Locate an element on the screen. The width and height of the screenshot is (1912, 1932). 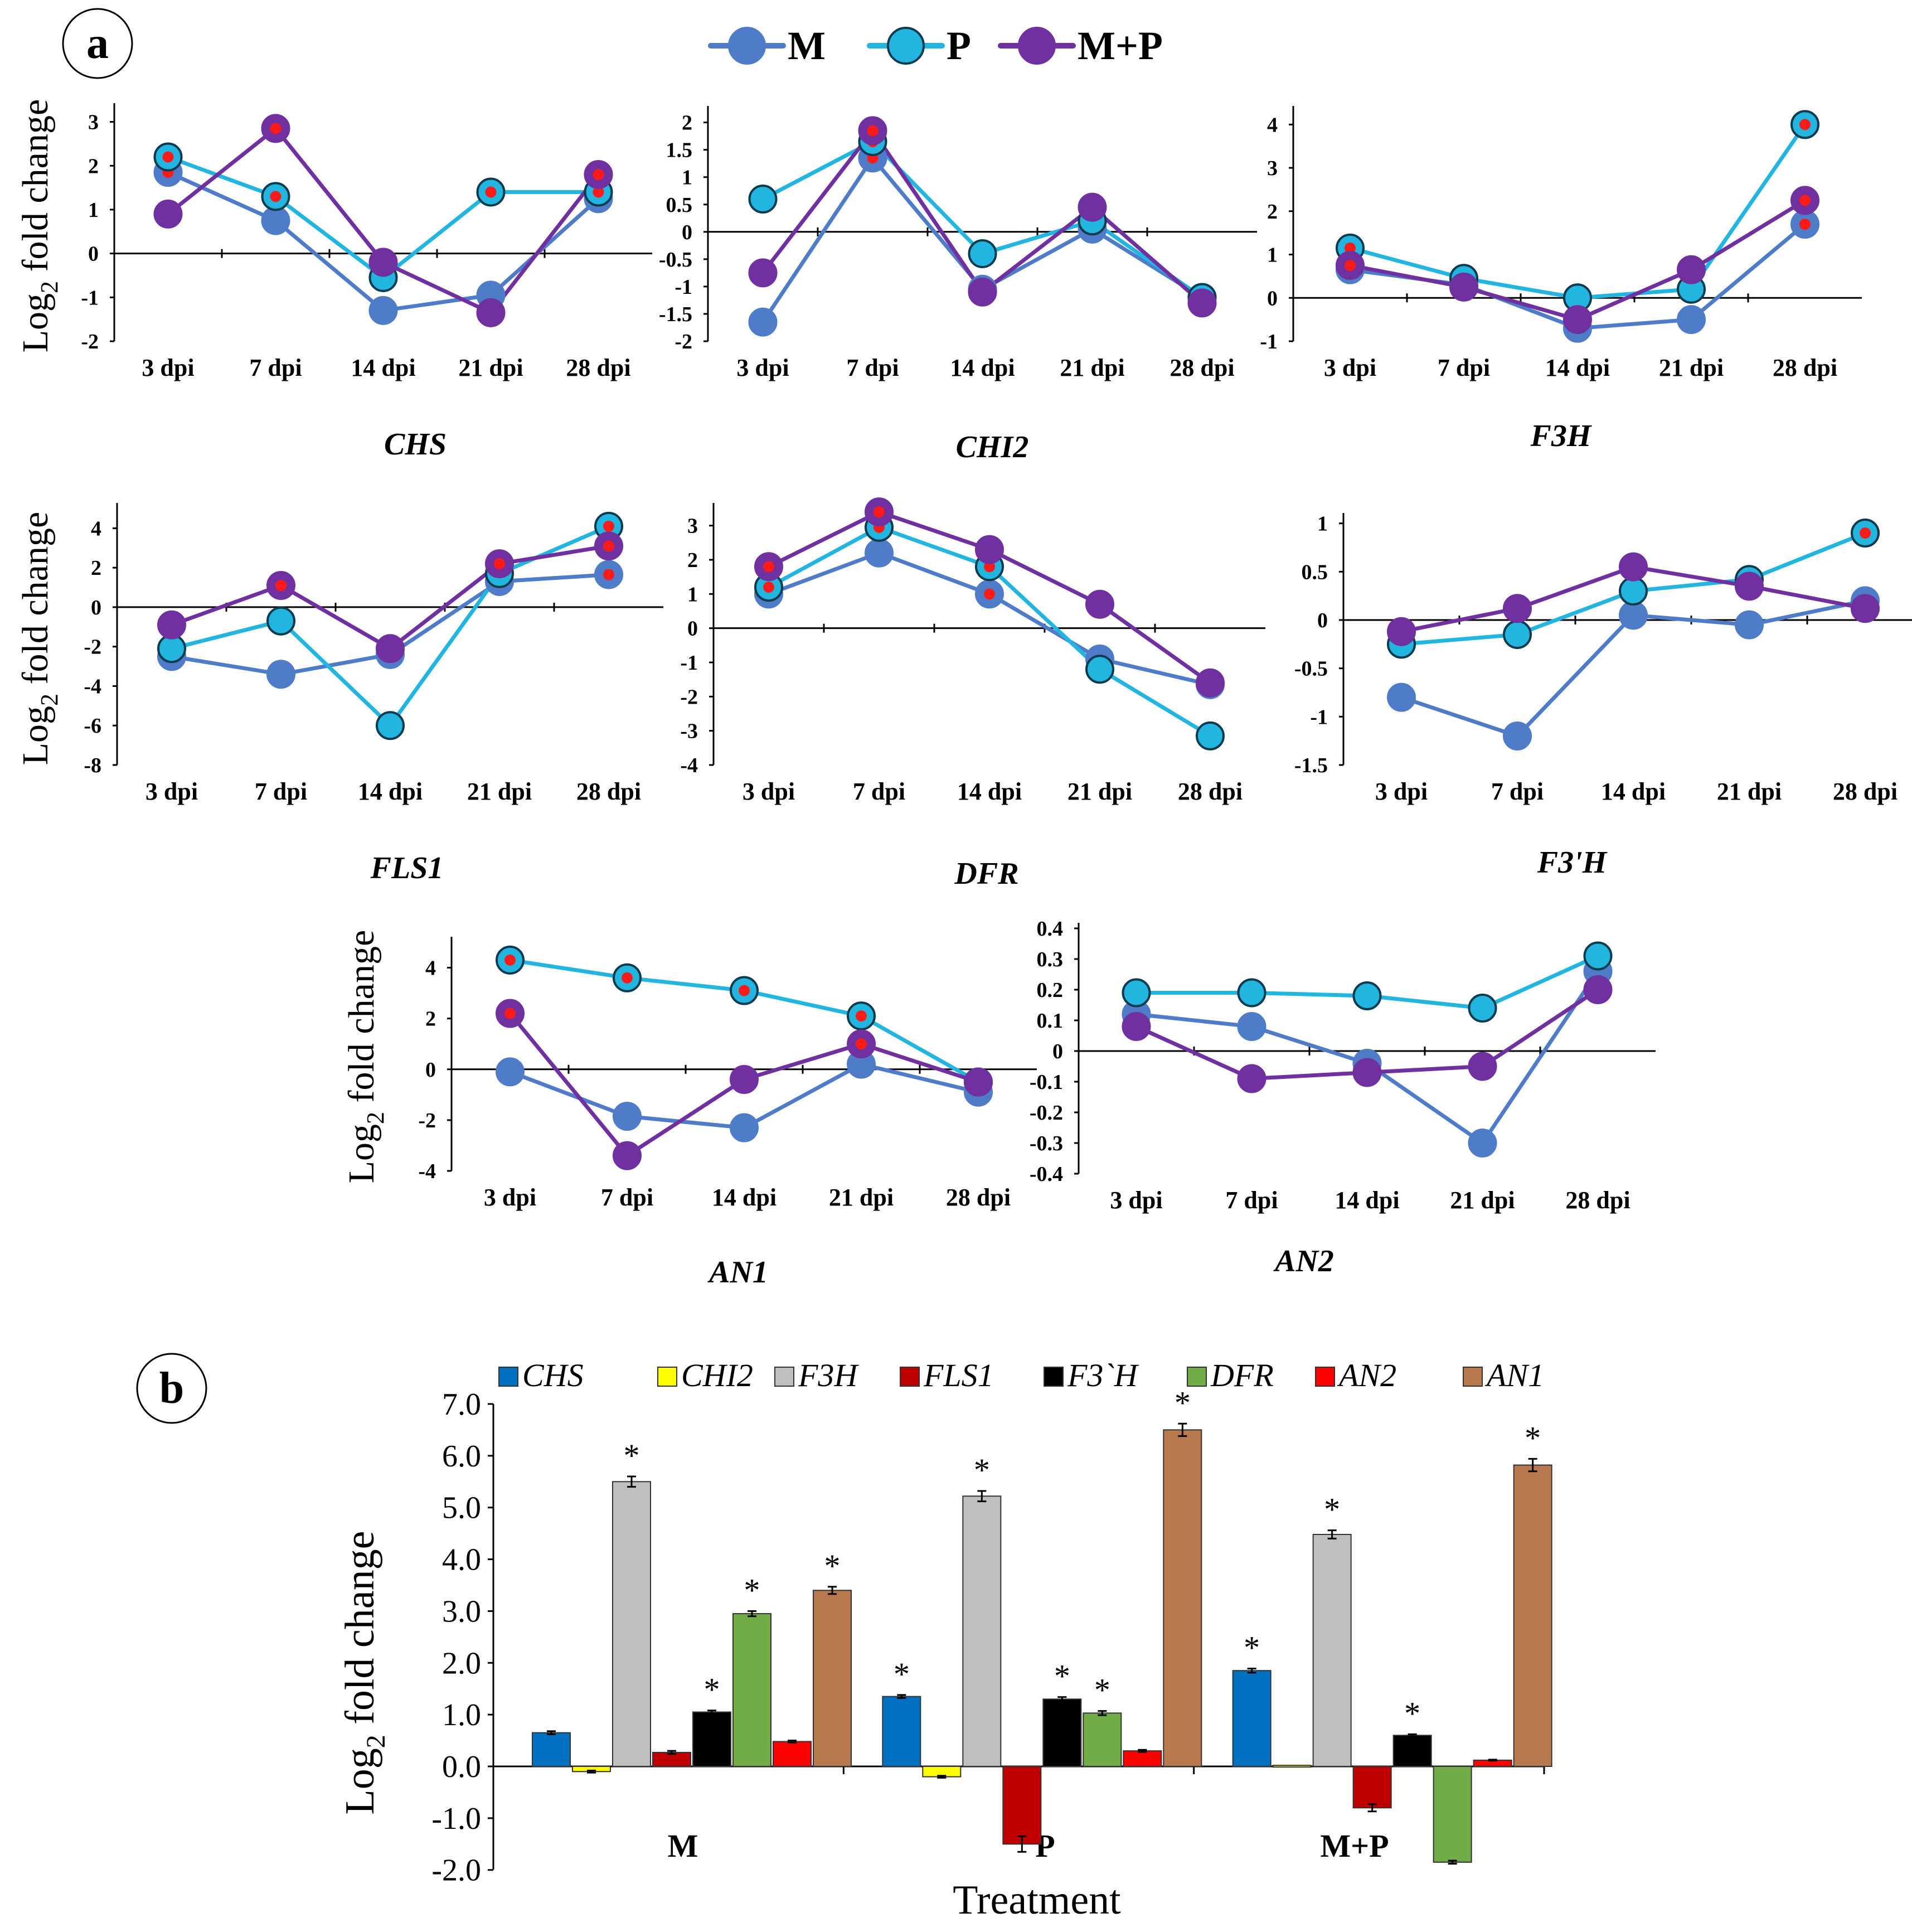
y-tick-label: 0.2 is located at coordinates (1050, 990).